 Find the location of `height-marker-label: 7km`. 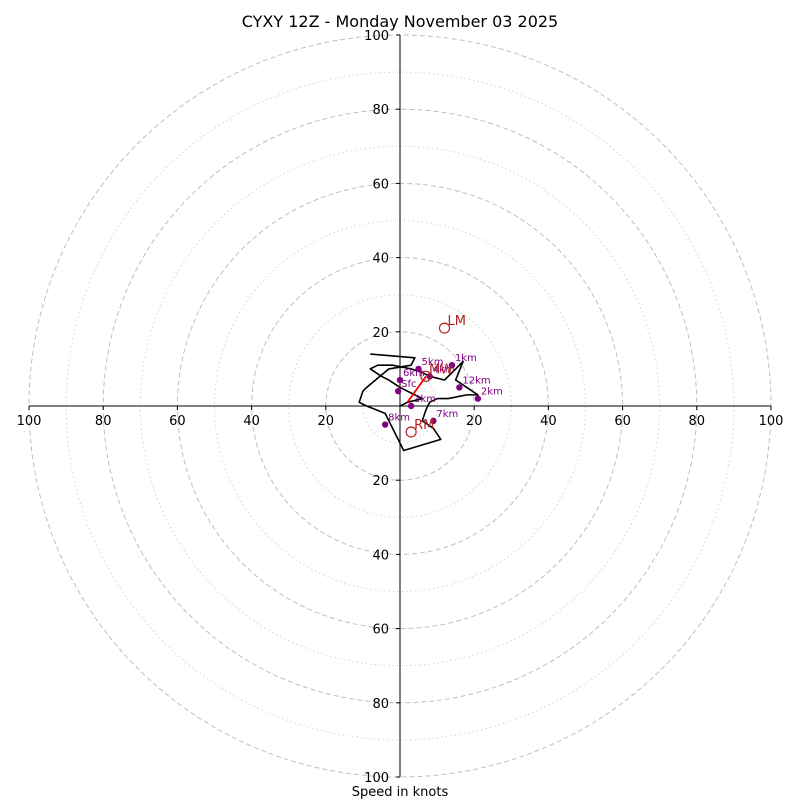

height-marker-label: 7km is located at coordinates (447, 414).